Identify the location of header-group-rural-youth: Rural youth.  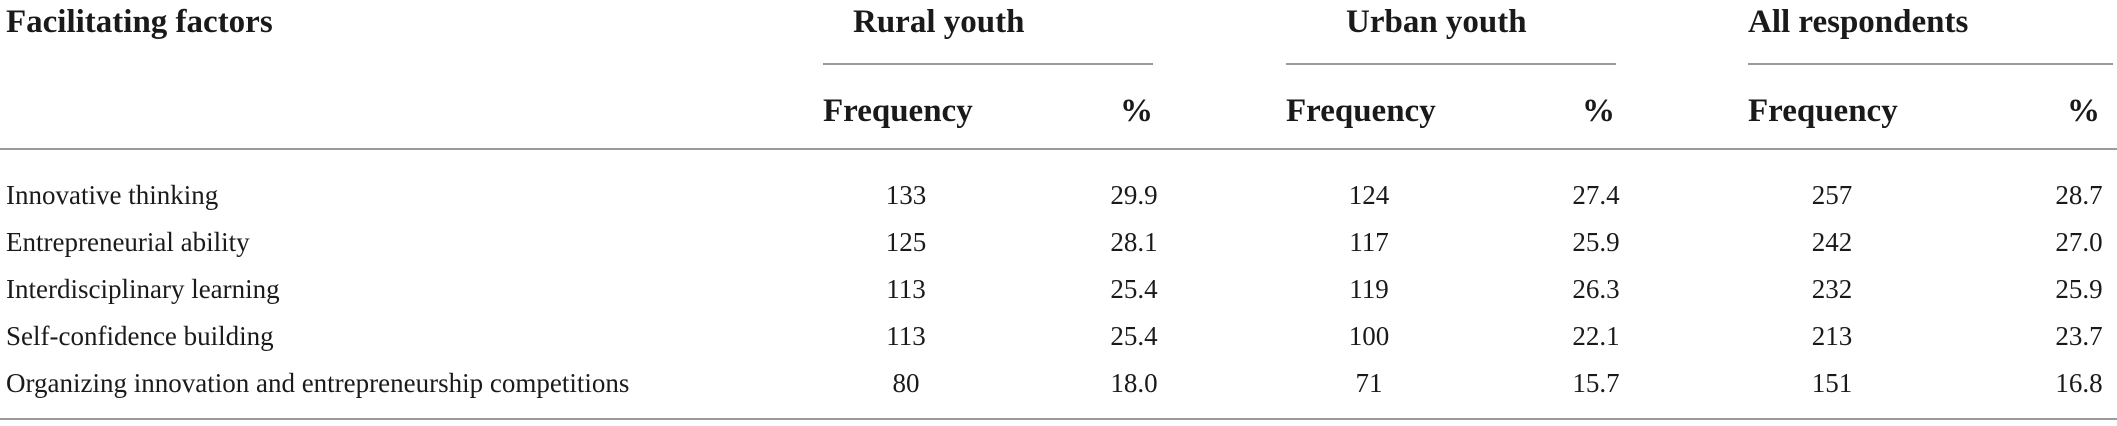
(939, 22).